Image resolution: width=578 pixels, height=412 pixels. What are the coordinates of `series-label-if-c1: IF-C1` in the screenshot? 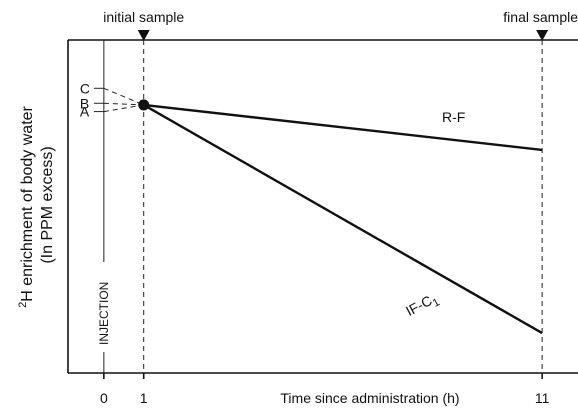 It's located at (422, 305).